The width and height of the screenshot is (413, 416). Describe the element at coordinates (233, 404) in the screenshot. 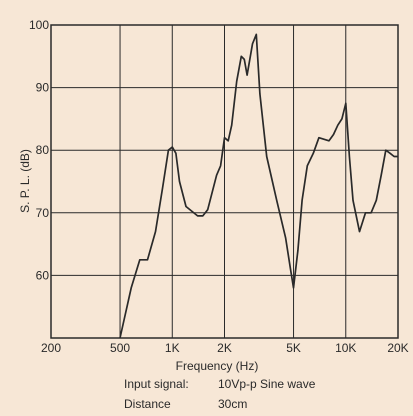

I see `distance-value: 30cm` at that location.